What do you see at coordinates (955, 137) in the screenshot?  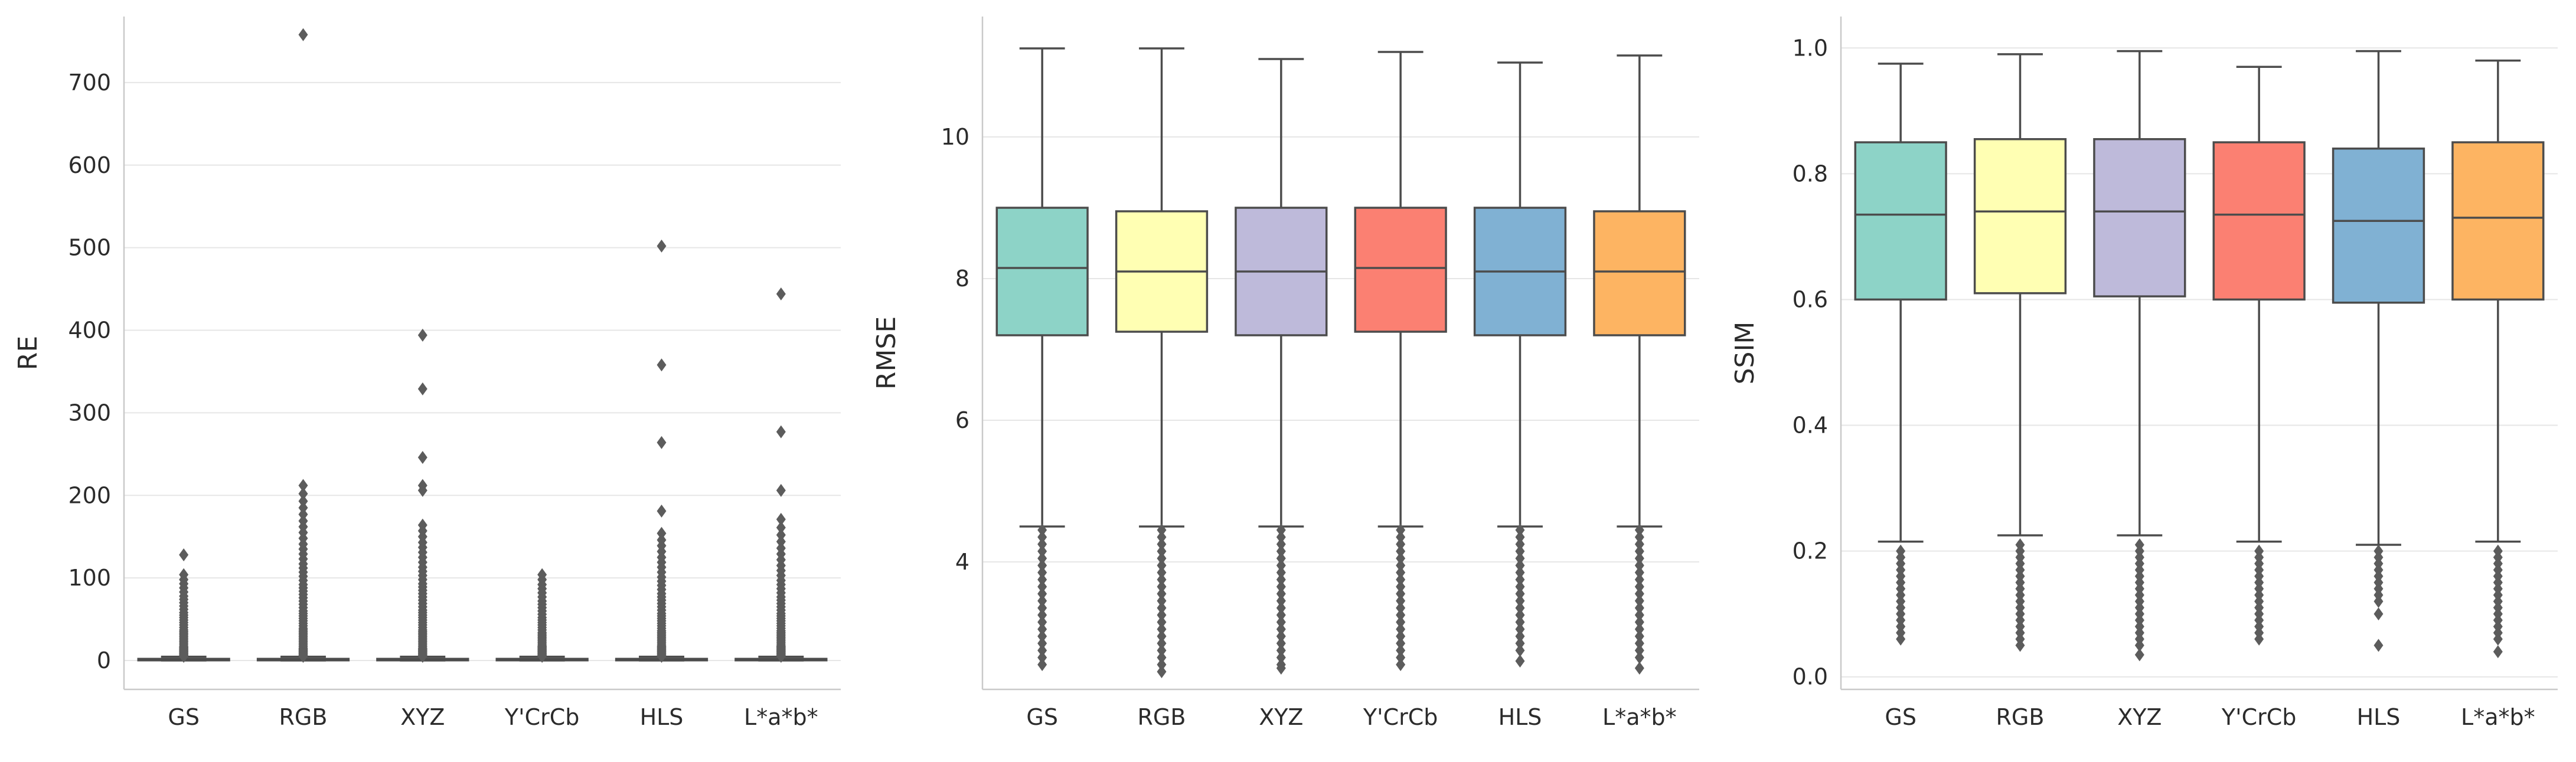 I see `y-tick-label: 10` at bounding box center [955, 137].